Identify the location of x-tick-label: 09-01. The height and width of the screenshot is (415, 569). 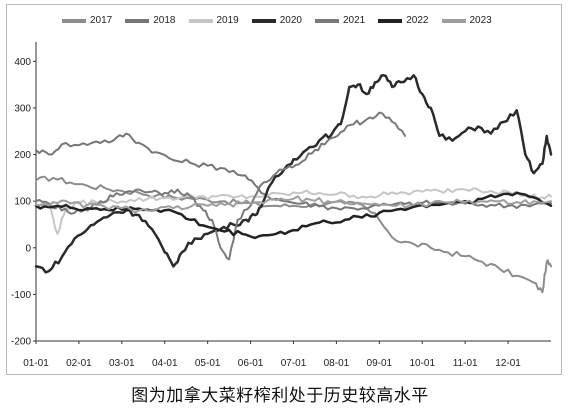
(380, 363).